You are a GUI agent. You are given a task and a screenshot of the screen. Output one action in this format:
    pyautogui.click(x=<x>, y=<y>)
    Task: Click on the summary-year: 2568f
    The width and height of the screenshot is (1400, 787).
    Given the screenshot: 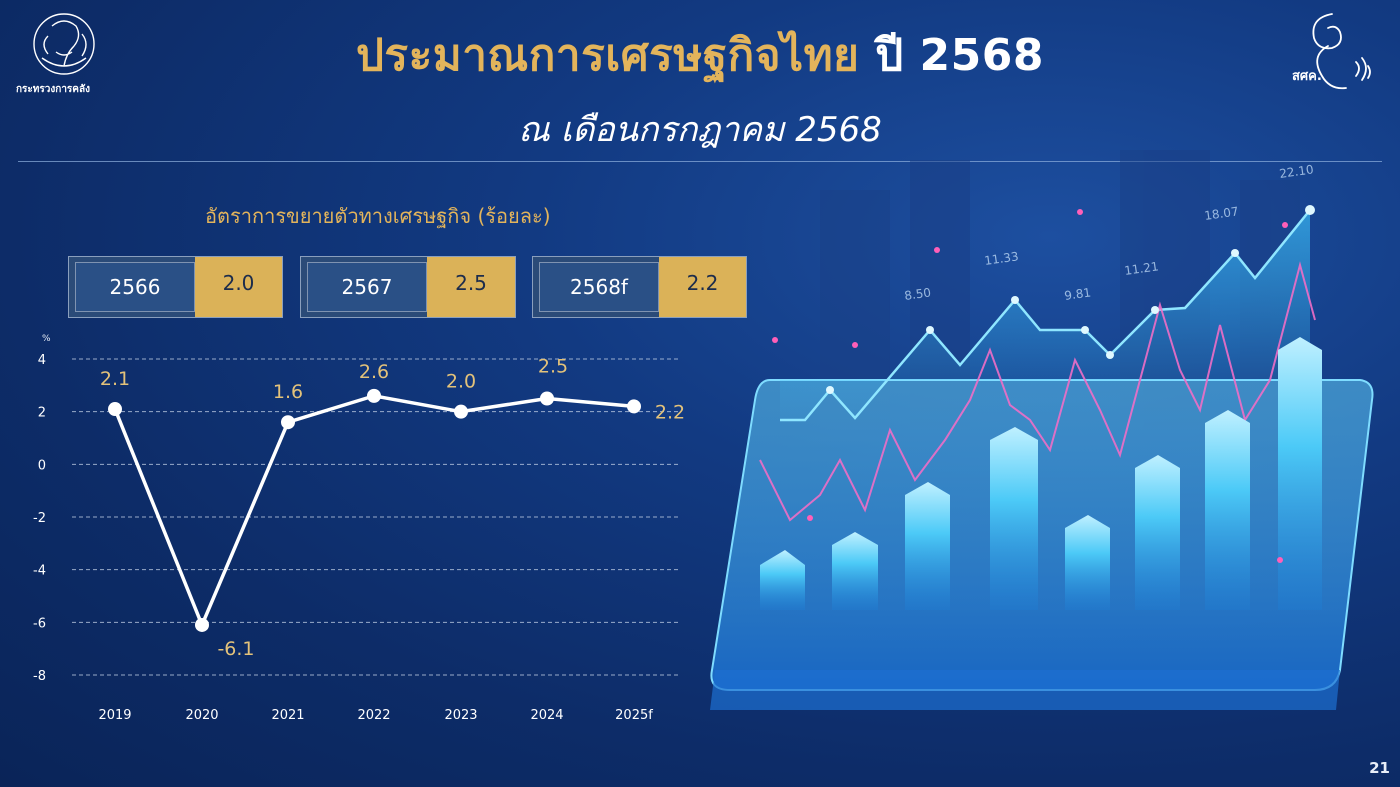 What is the action you would take?
    pyautogui.click(x=599, y=287)
    